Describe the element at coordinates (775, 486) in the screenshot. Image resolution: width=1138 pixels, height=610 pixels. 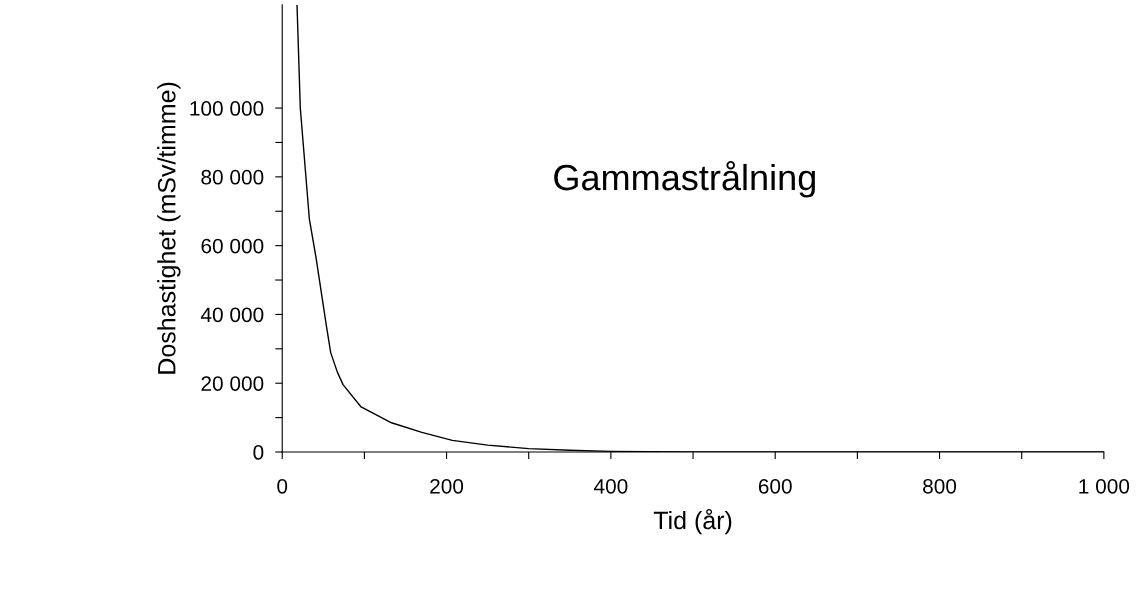
I see `x-tick-label: 600` at that location.